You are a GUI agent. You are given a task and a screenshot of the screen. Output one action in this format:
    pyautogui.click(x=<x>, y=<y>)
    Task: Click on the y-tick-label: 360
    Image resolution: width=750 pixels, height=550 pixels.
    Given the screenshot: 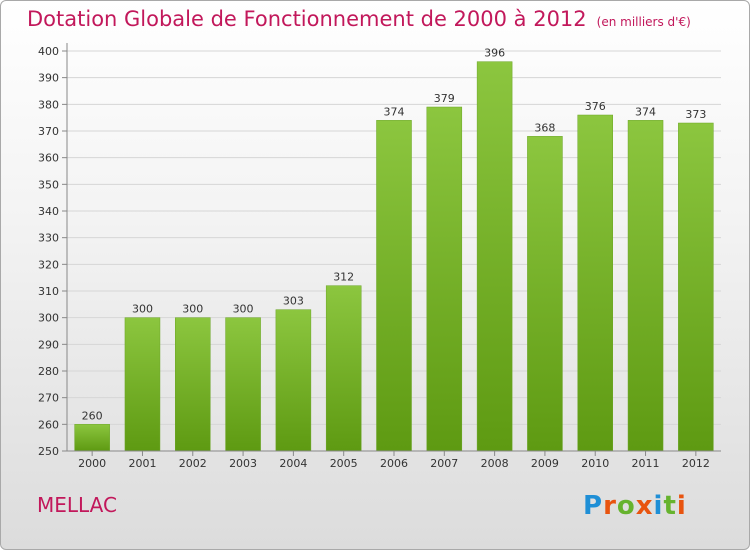 What is the action you would take?
    pyautogui.click(x=48, y=158)
    